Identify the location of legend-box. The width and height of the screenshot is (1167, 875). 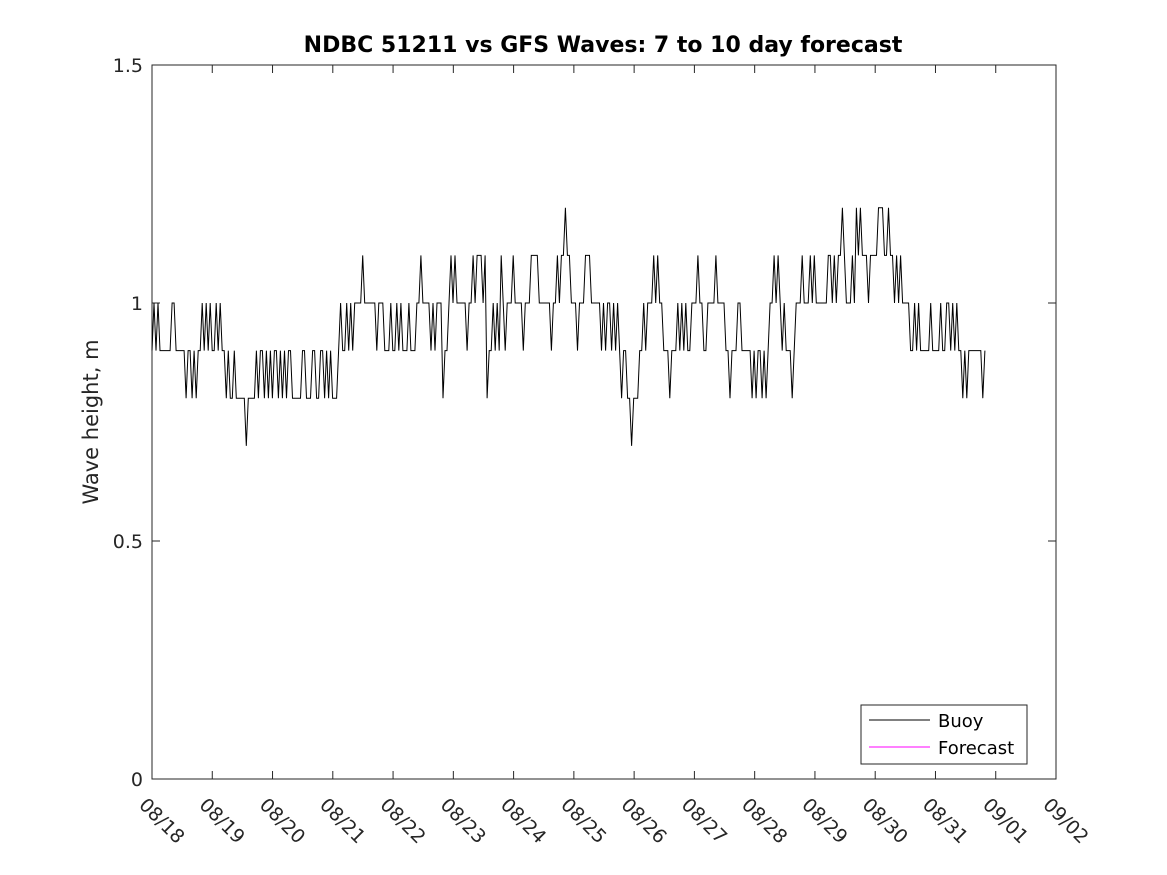
(944, 734).